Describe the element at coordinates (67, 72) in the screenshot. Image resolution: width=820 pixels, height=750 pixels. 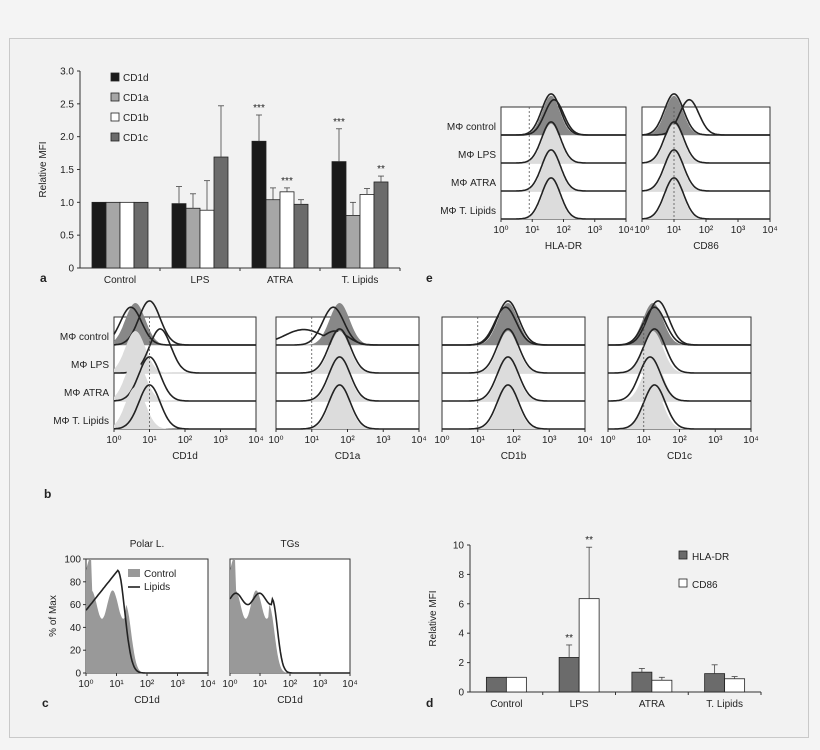
I see `y-tick-label: 3.0` at that location.